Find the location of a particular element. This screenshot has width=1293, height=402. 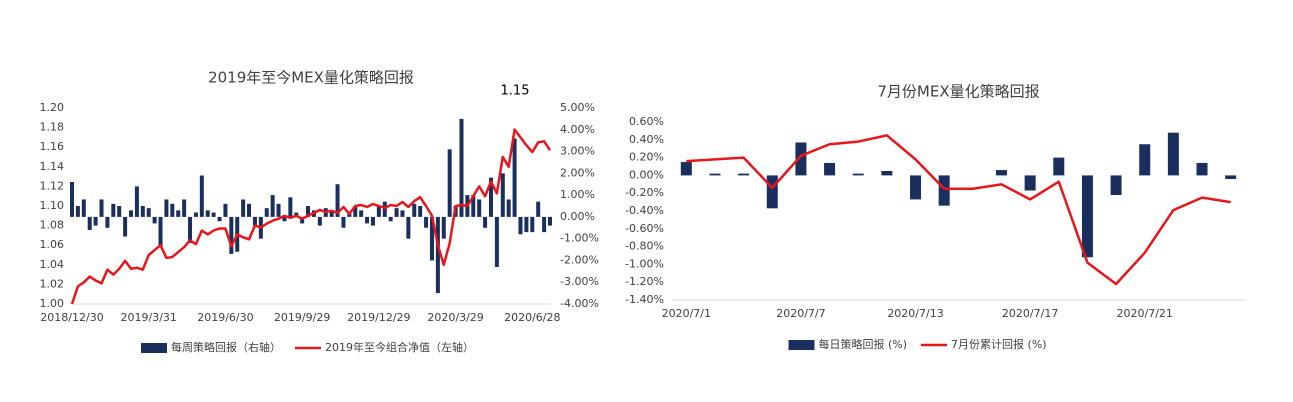

y-tick-label: 1.20 is located at coordinates (52, 107).